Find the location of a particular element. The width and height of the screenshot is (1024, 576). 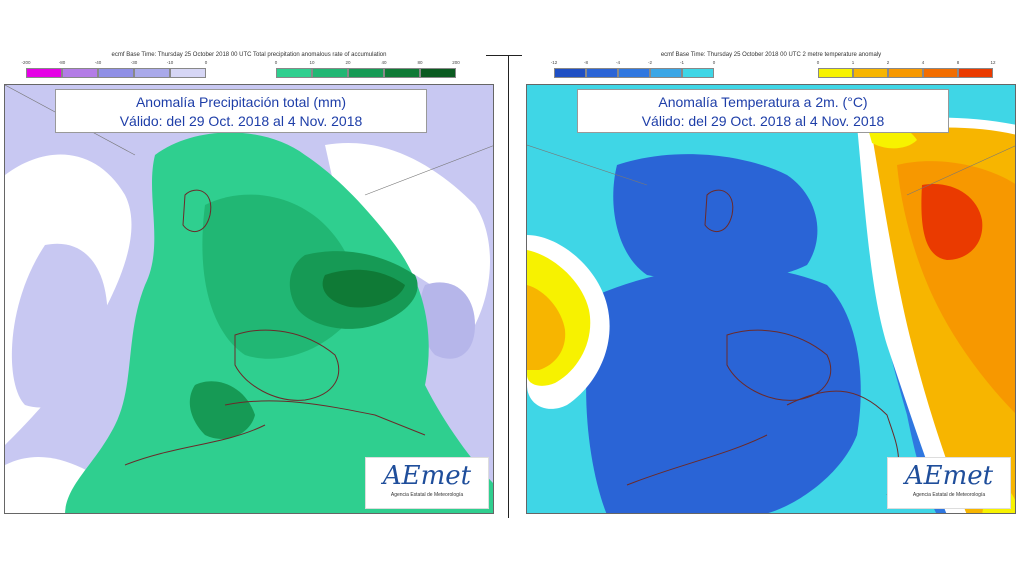

tick: 10 is located at coordinates (312, 62).